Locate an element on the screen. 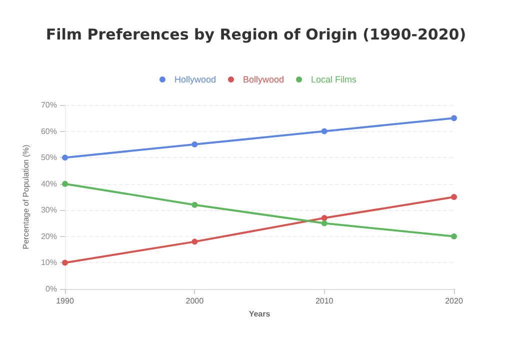 This screenshot has height=339, width=512. chart-title: Film Preferences by Region of Origin (1990-2020) is located at coordinates (256, 35).